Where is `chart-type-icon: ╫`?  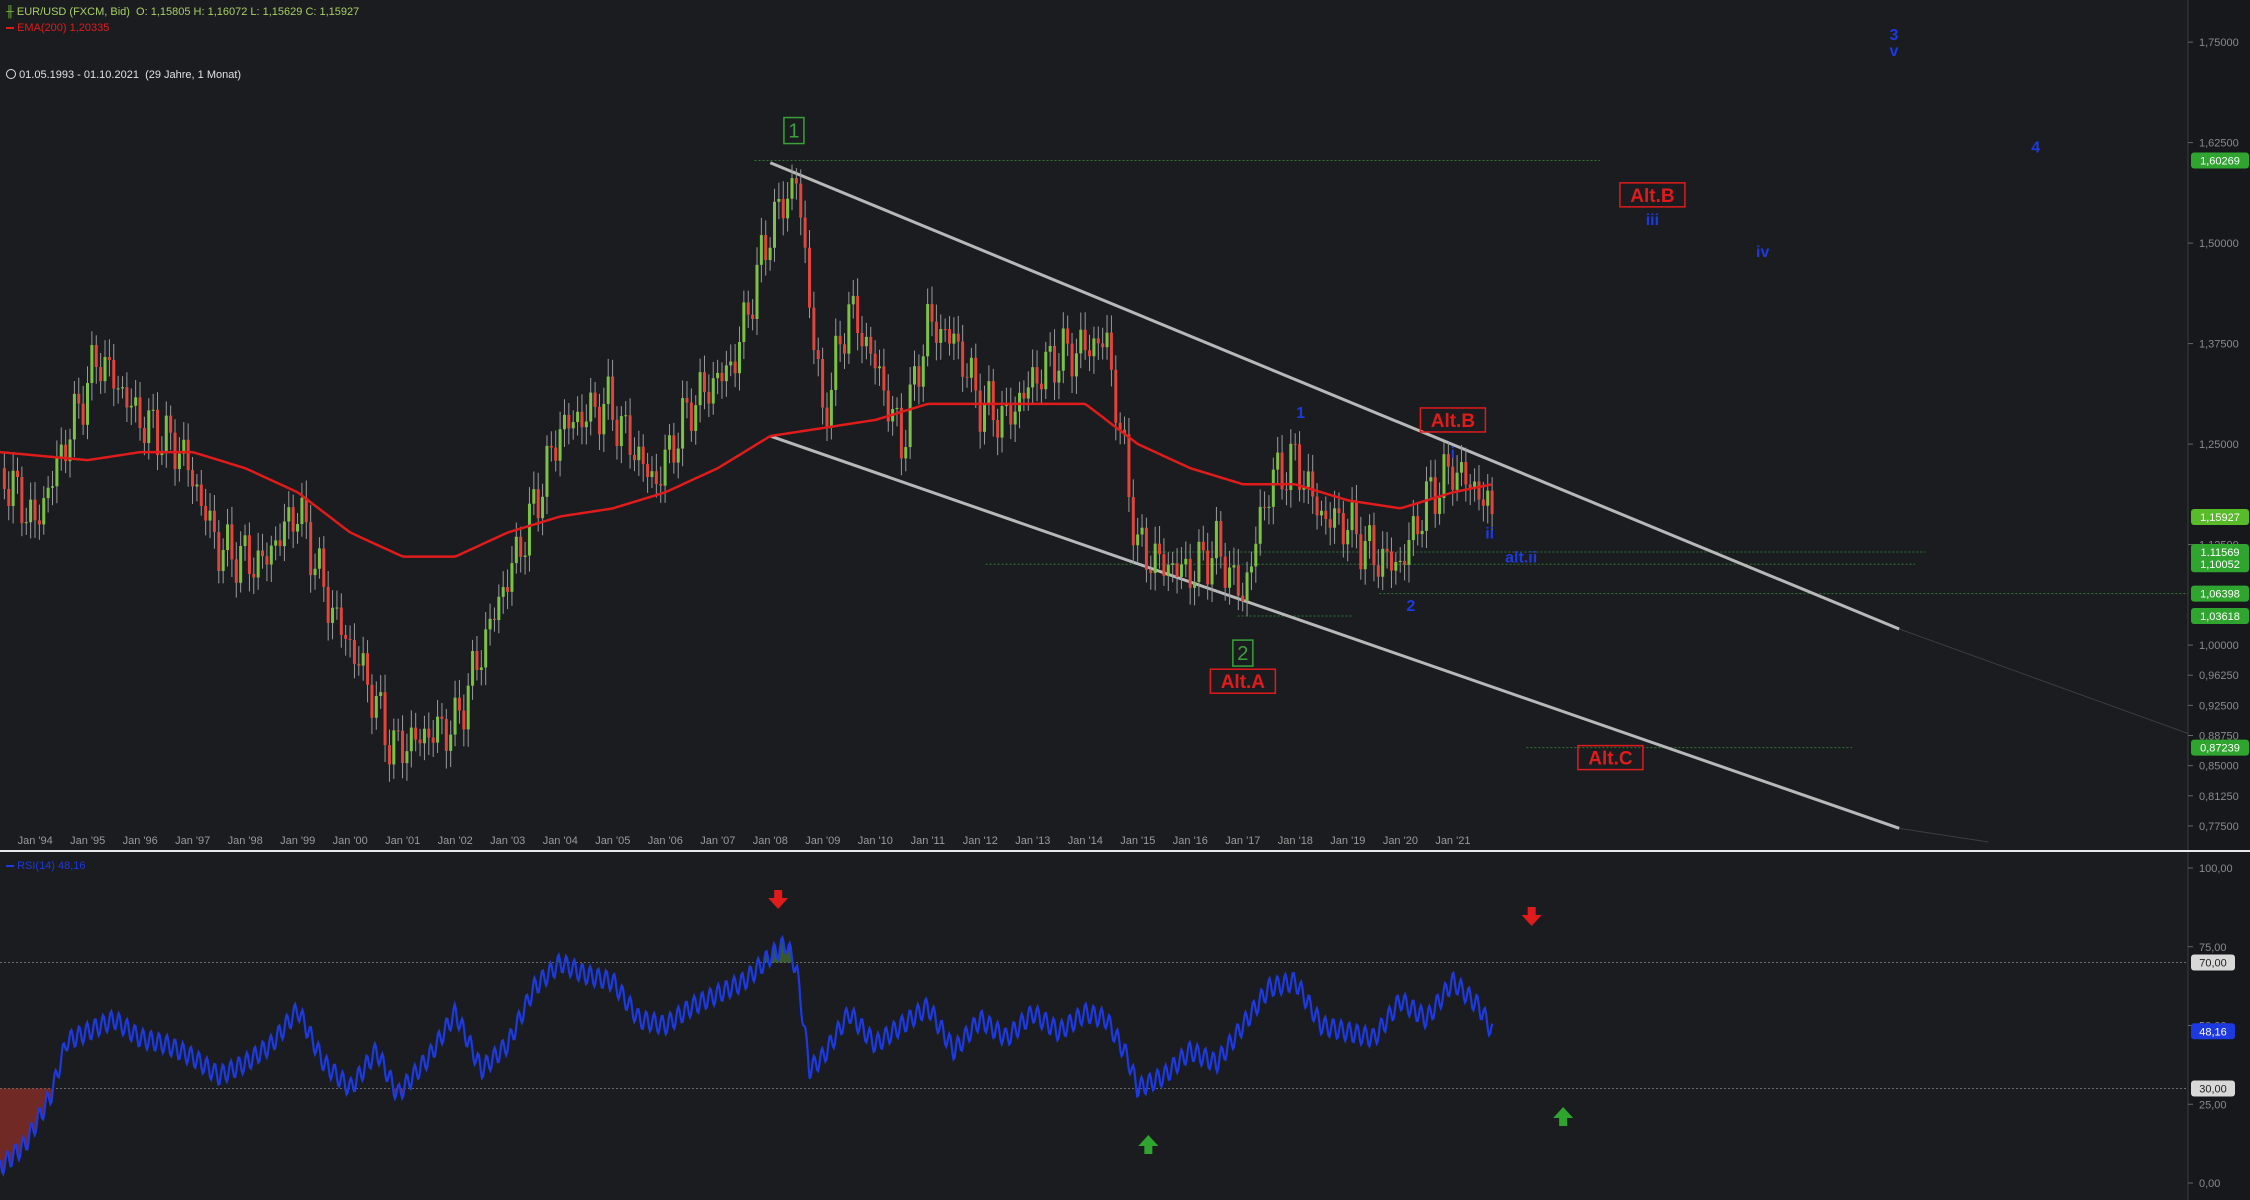 chart-type-icon: ╫ is located at coordinates (10, 12).